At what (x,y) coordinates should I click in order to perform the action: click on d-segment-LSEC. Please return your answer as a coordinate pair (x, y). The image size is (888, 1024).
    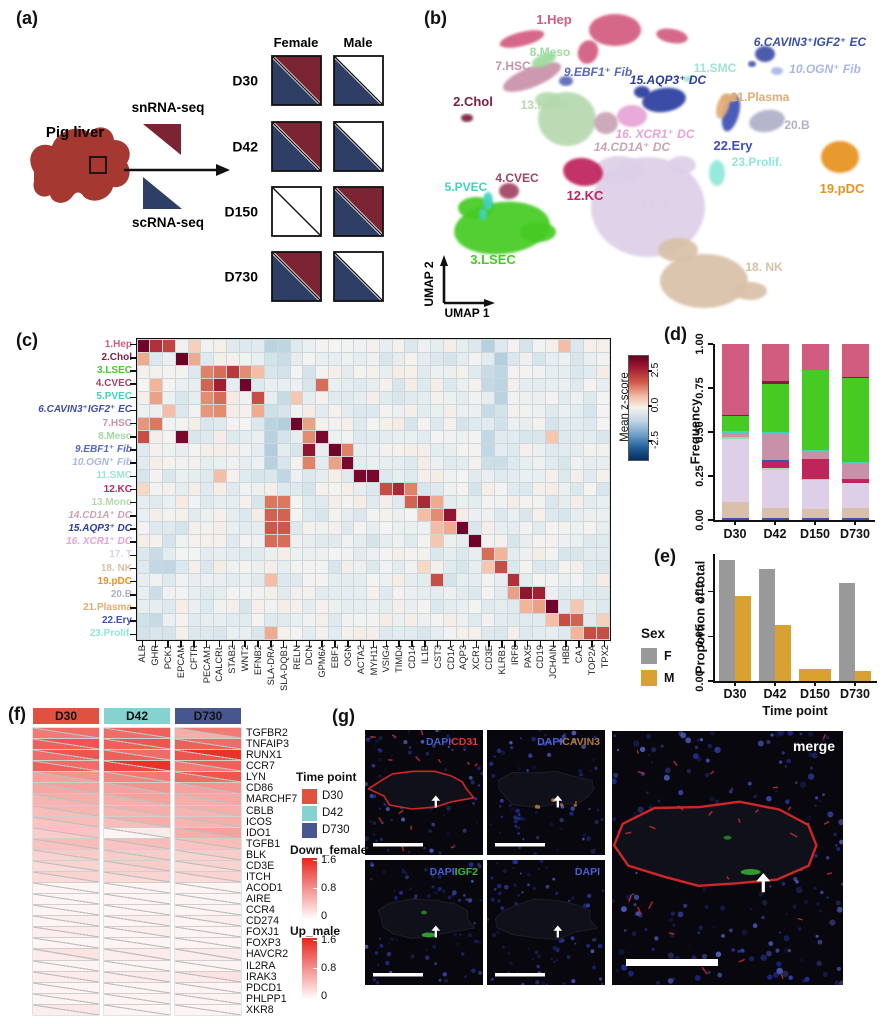
    Looking at the image, I should click on (855, 420).